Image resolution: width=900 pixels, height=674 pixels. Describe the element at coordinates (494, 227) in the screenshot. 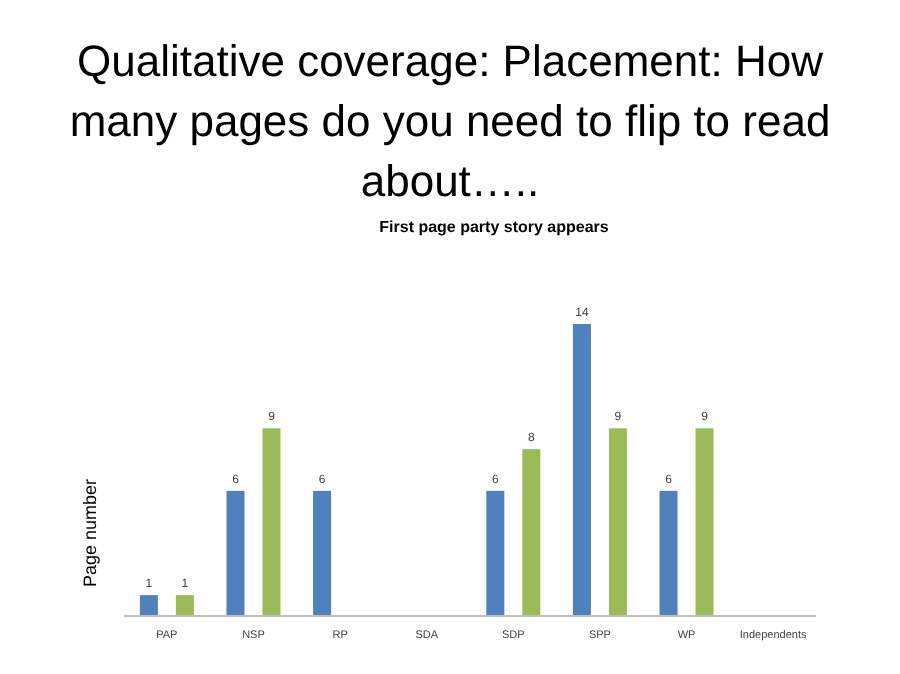

I see `chart-subtitle: First page party story appears` at that location.